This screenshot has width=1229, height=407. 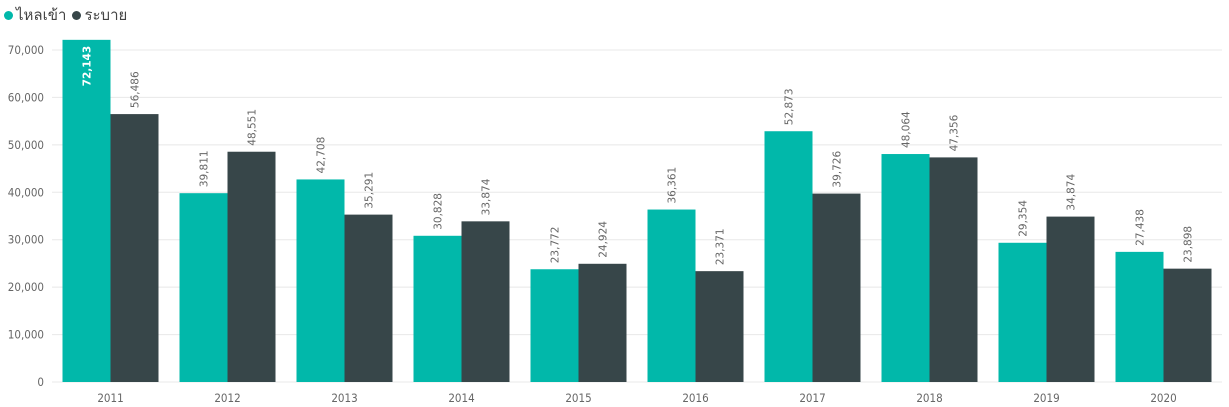 I want to click on x-tick-label: 2020, so click(x=1163, y=398).